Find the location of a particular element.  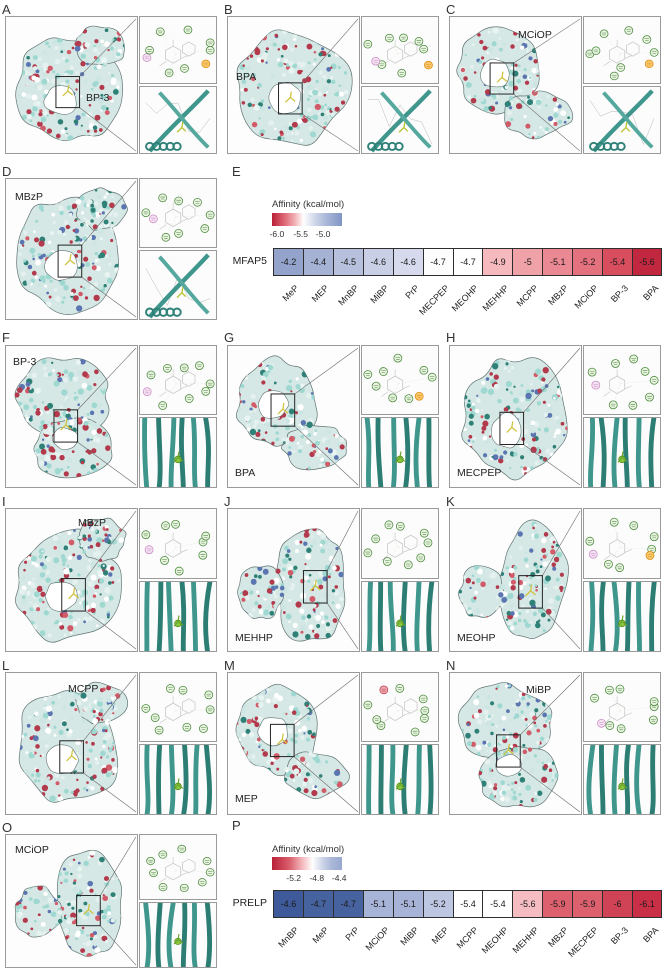

protein-structure-view: MBzP is located at coordinates (71, 249).